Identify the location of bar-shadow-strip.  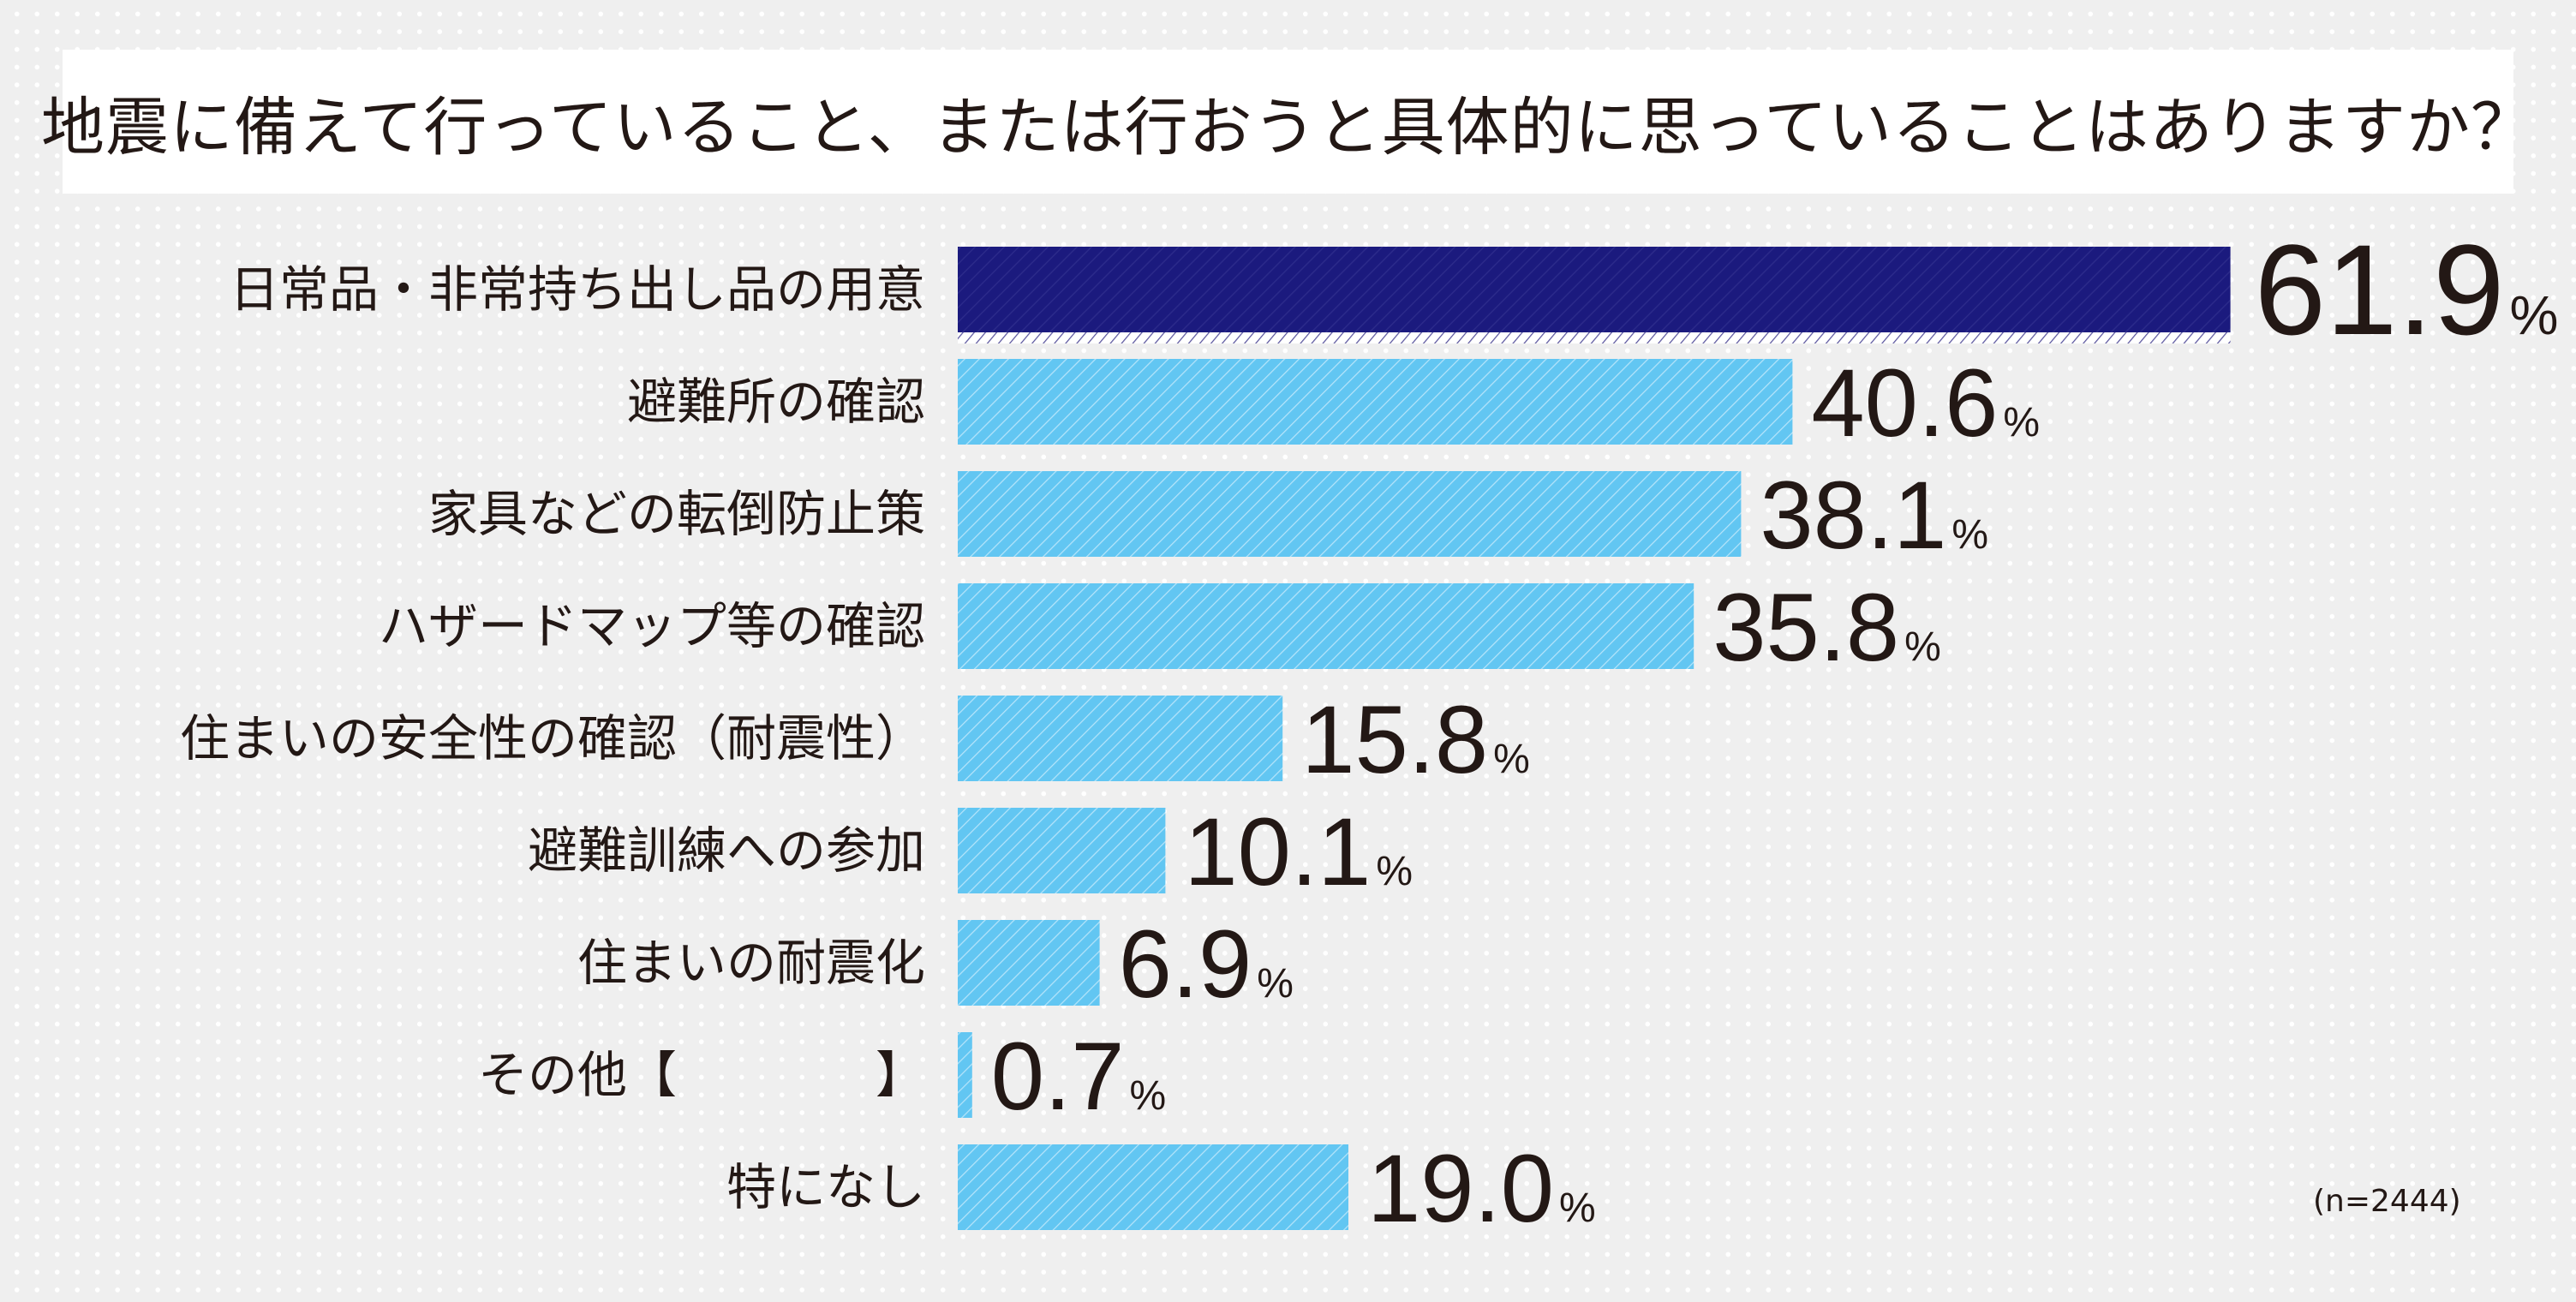
(1595, 337).